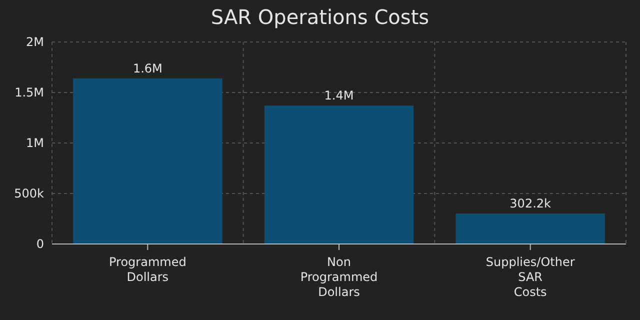 This screenshot has width=640, height=320. I want to click on x-tick-label: Programmed Dollars, so click(147, 269).